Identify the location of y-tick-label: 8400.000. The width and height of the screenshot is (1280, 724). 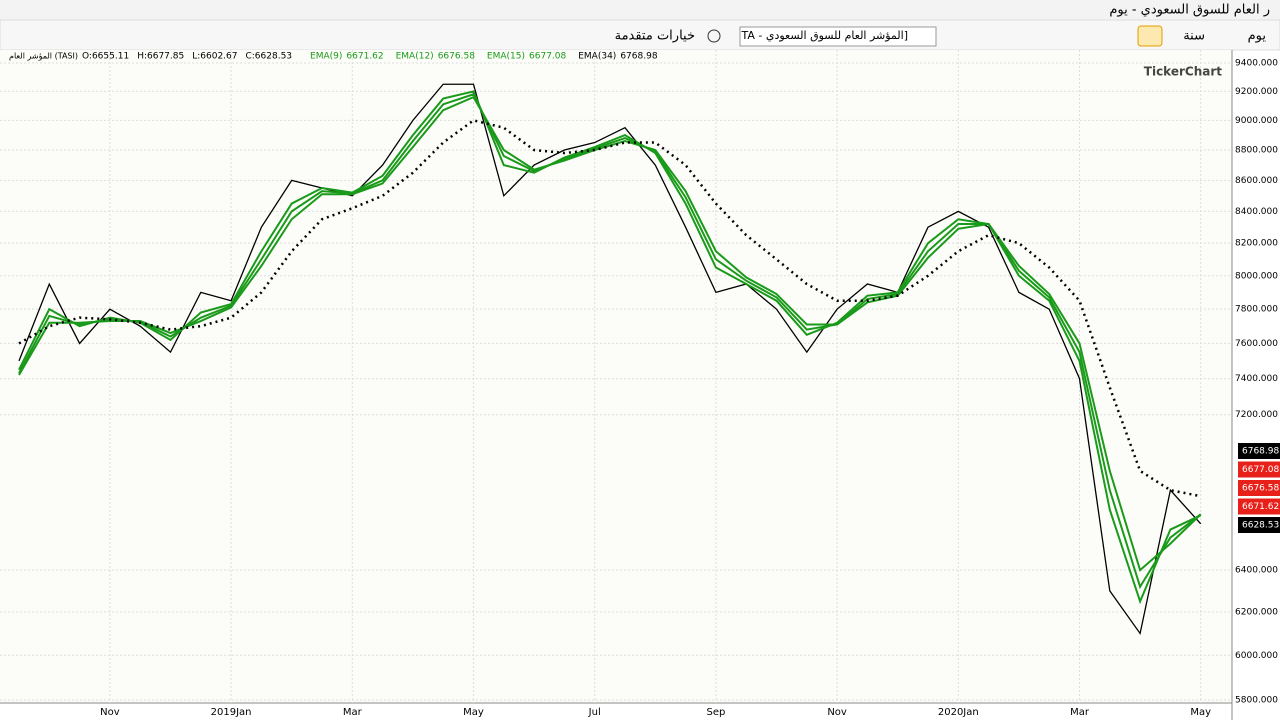
(1256, 212).